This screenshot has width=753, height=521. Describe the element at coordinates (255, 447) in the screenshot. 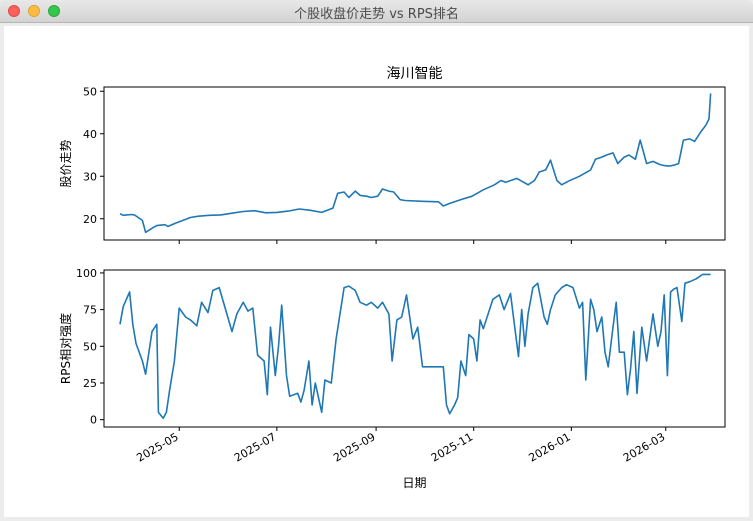

I see `x-tick-label: 2025-07` at that location.